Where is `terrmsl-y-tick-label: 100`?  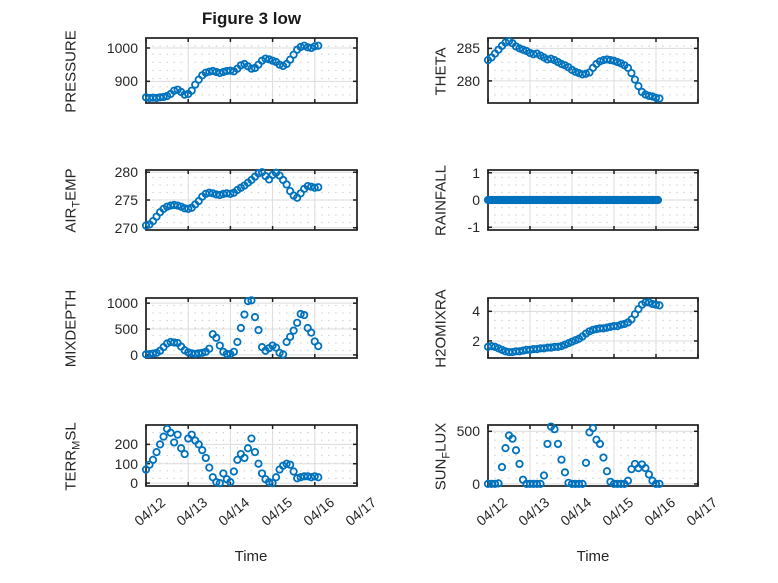 terrmsl-y-tick-label: 100 is located at coordinates (126, 463).